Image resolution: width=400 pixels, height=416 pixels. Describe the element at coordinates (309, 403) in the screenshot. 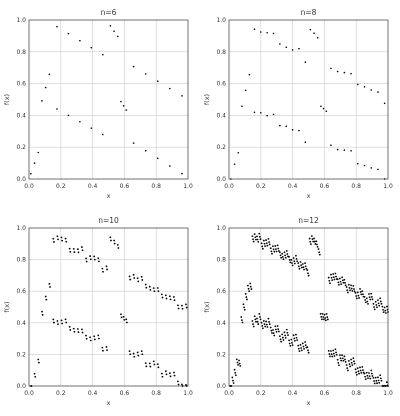

I see `x-axis-label: x` at that location.